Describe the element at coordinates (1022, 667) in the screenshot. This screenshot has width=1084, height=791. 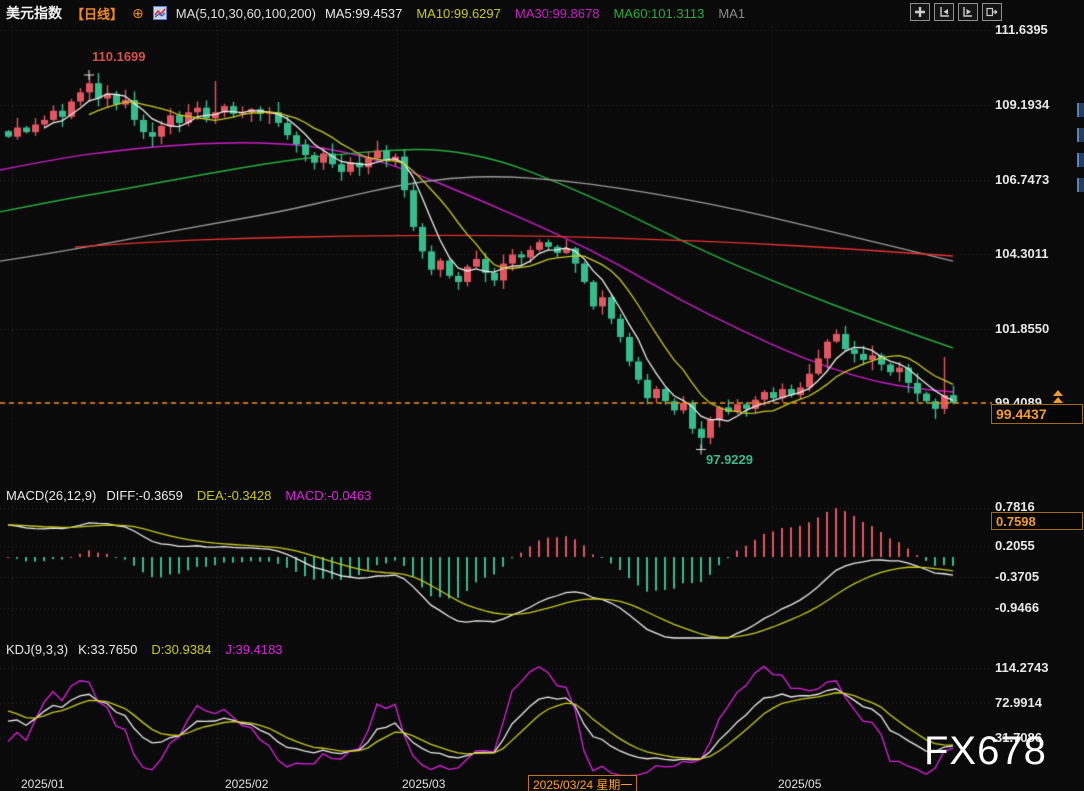
I see `axis-tick-label: 114.2743` at that location.